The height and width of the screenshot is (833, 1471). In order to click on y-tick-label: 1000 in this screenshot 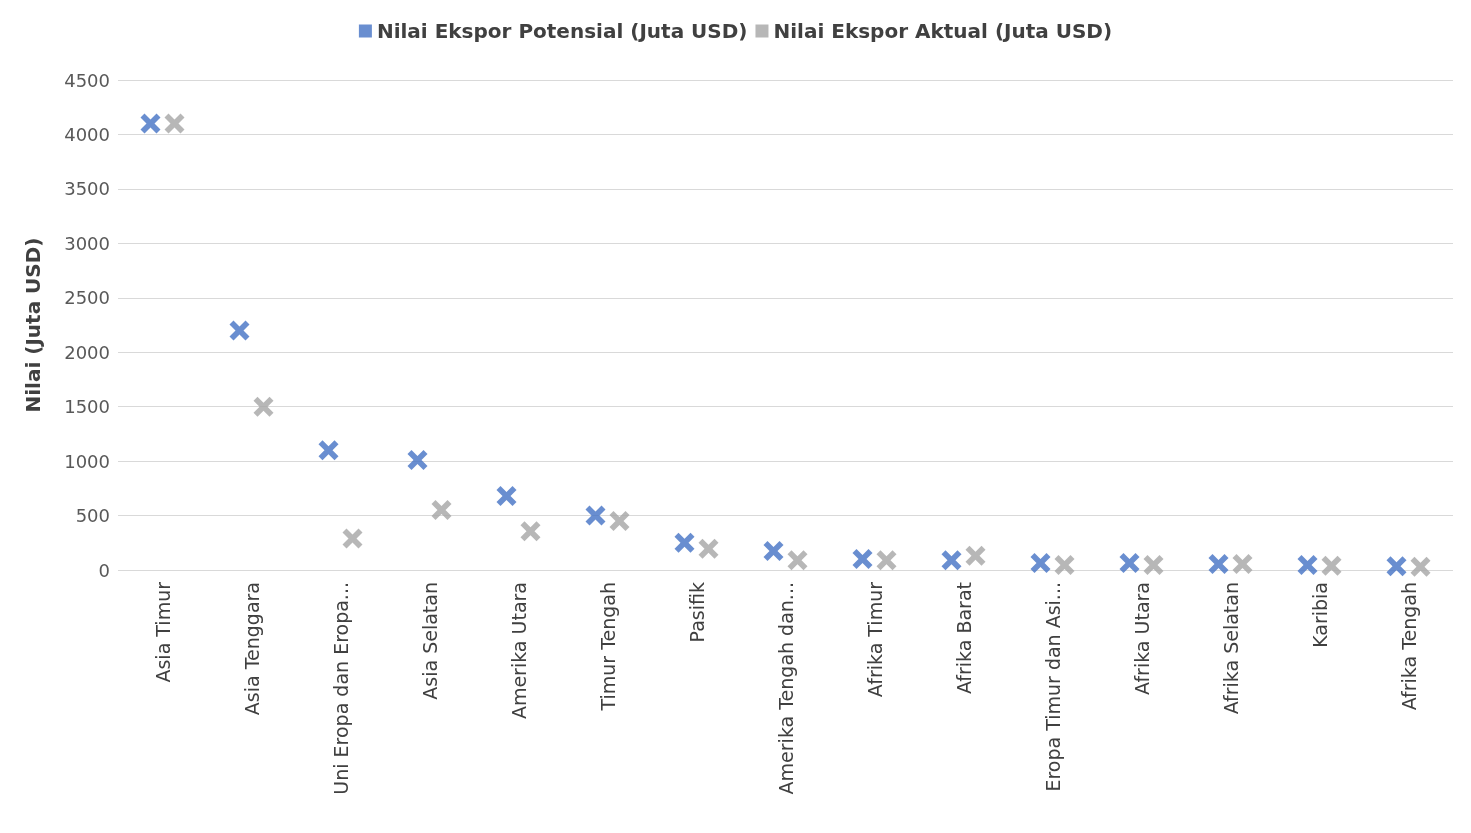, I will do `click(87, 461)`.